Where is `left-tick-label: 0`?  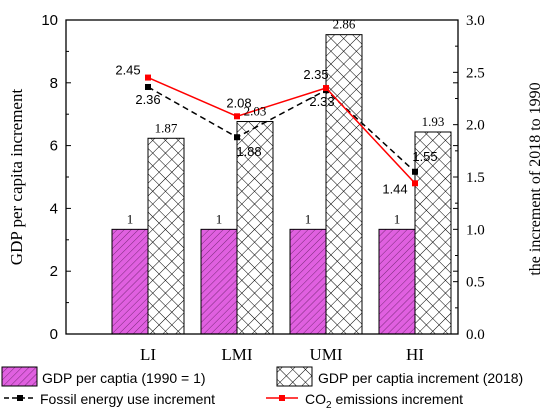 left-tick-label: 0 is located at coordinates (54, 334).